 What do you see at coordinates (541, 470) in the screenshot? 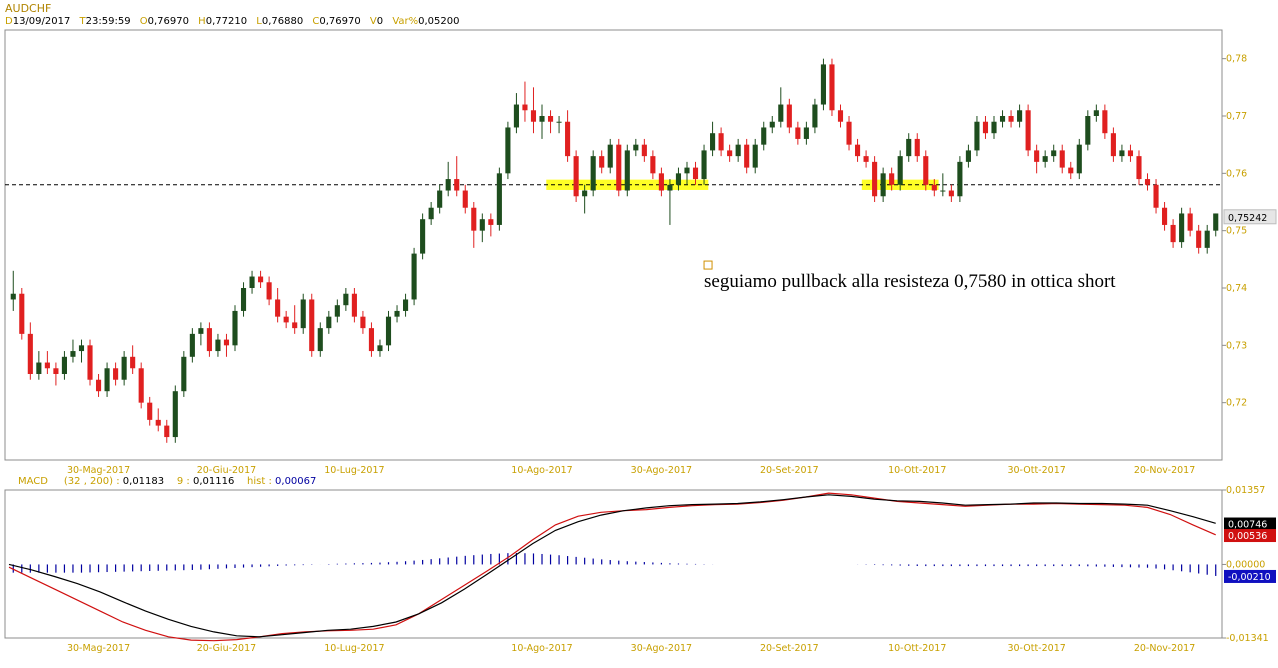
I see `date-tick-label: 10-Ago-2017` at bounding box center [541, 470].